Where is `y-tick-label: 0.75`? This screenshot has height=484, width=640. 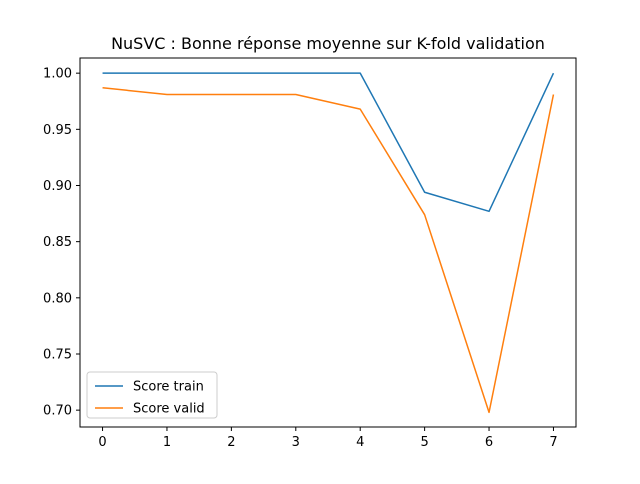
y-tick-label: 0.75 is located at coordinates (57, 354).